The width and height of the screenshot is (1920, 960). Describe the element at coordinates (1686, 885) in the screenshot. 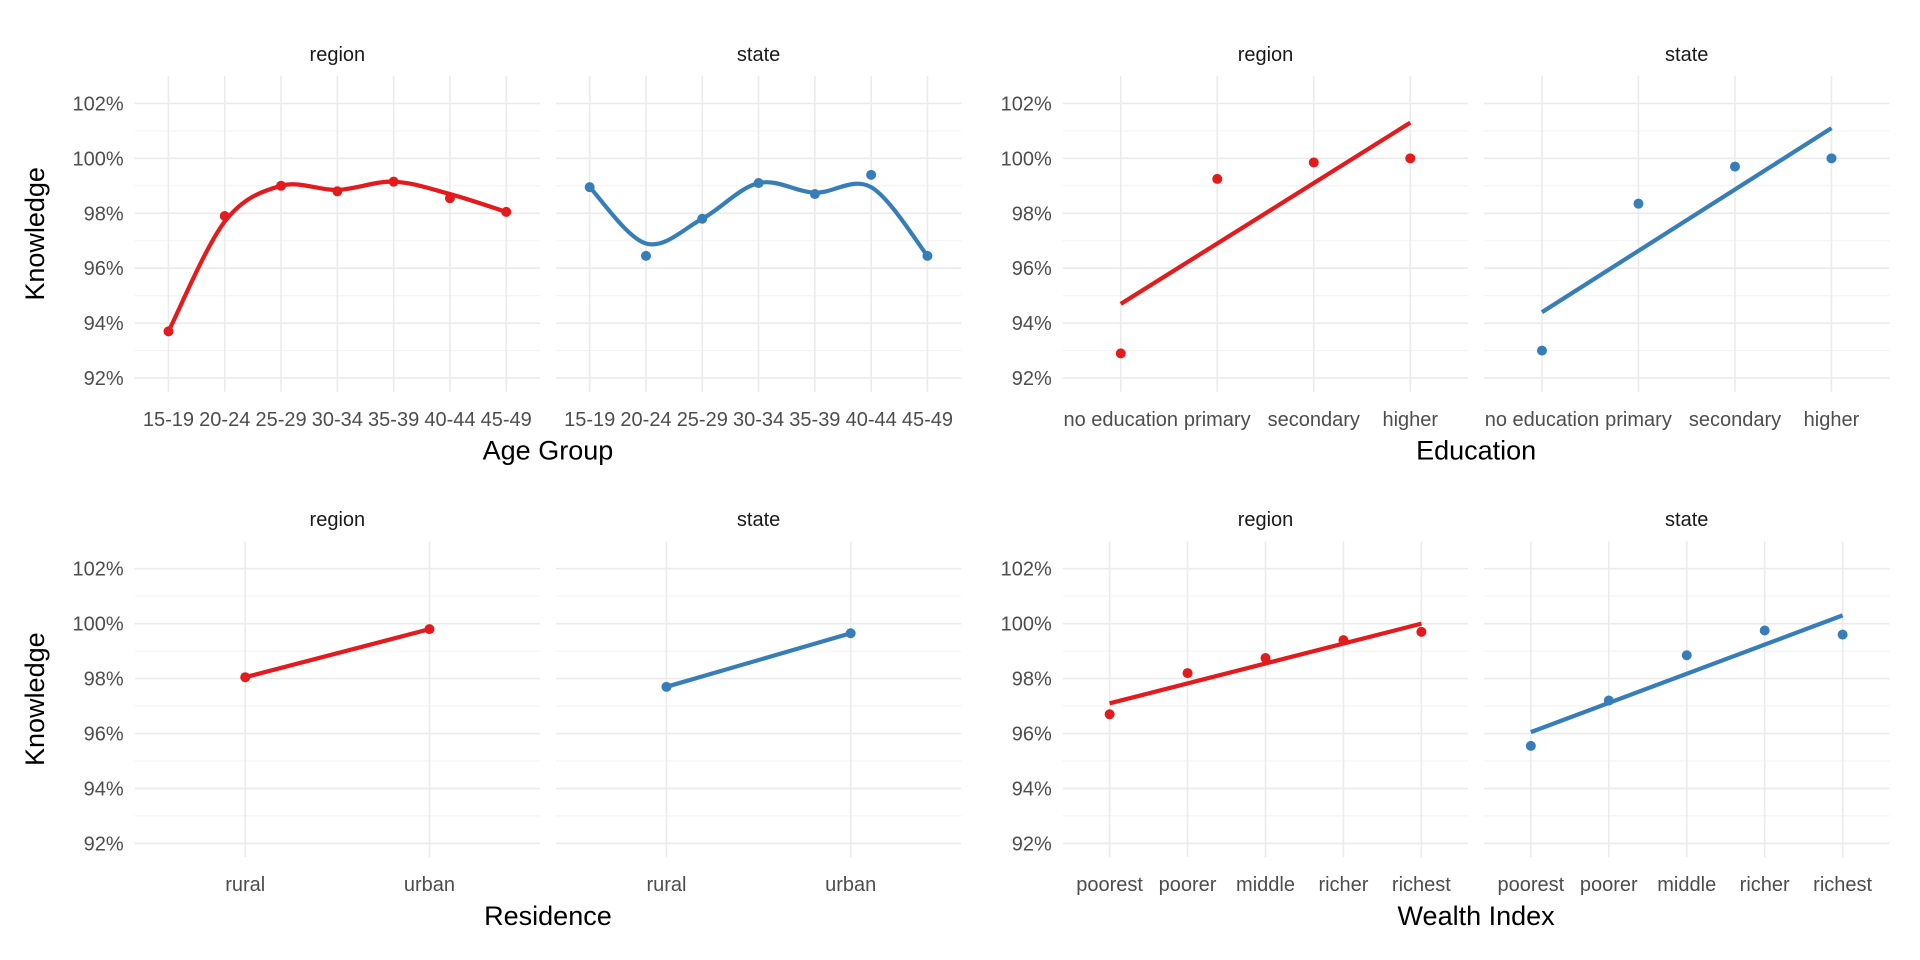

I see `x-tick-label: middle` at that location.